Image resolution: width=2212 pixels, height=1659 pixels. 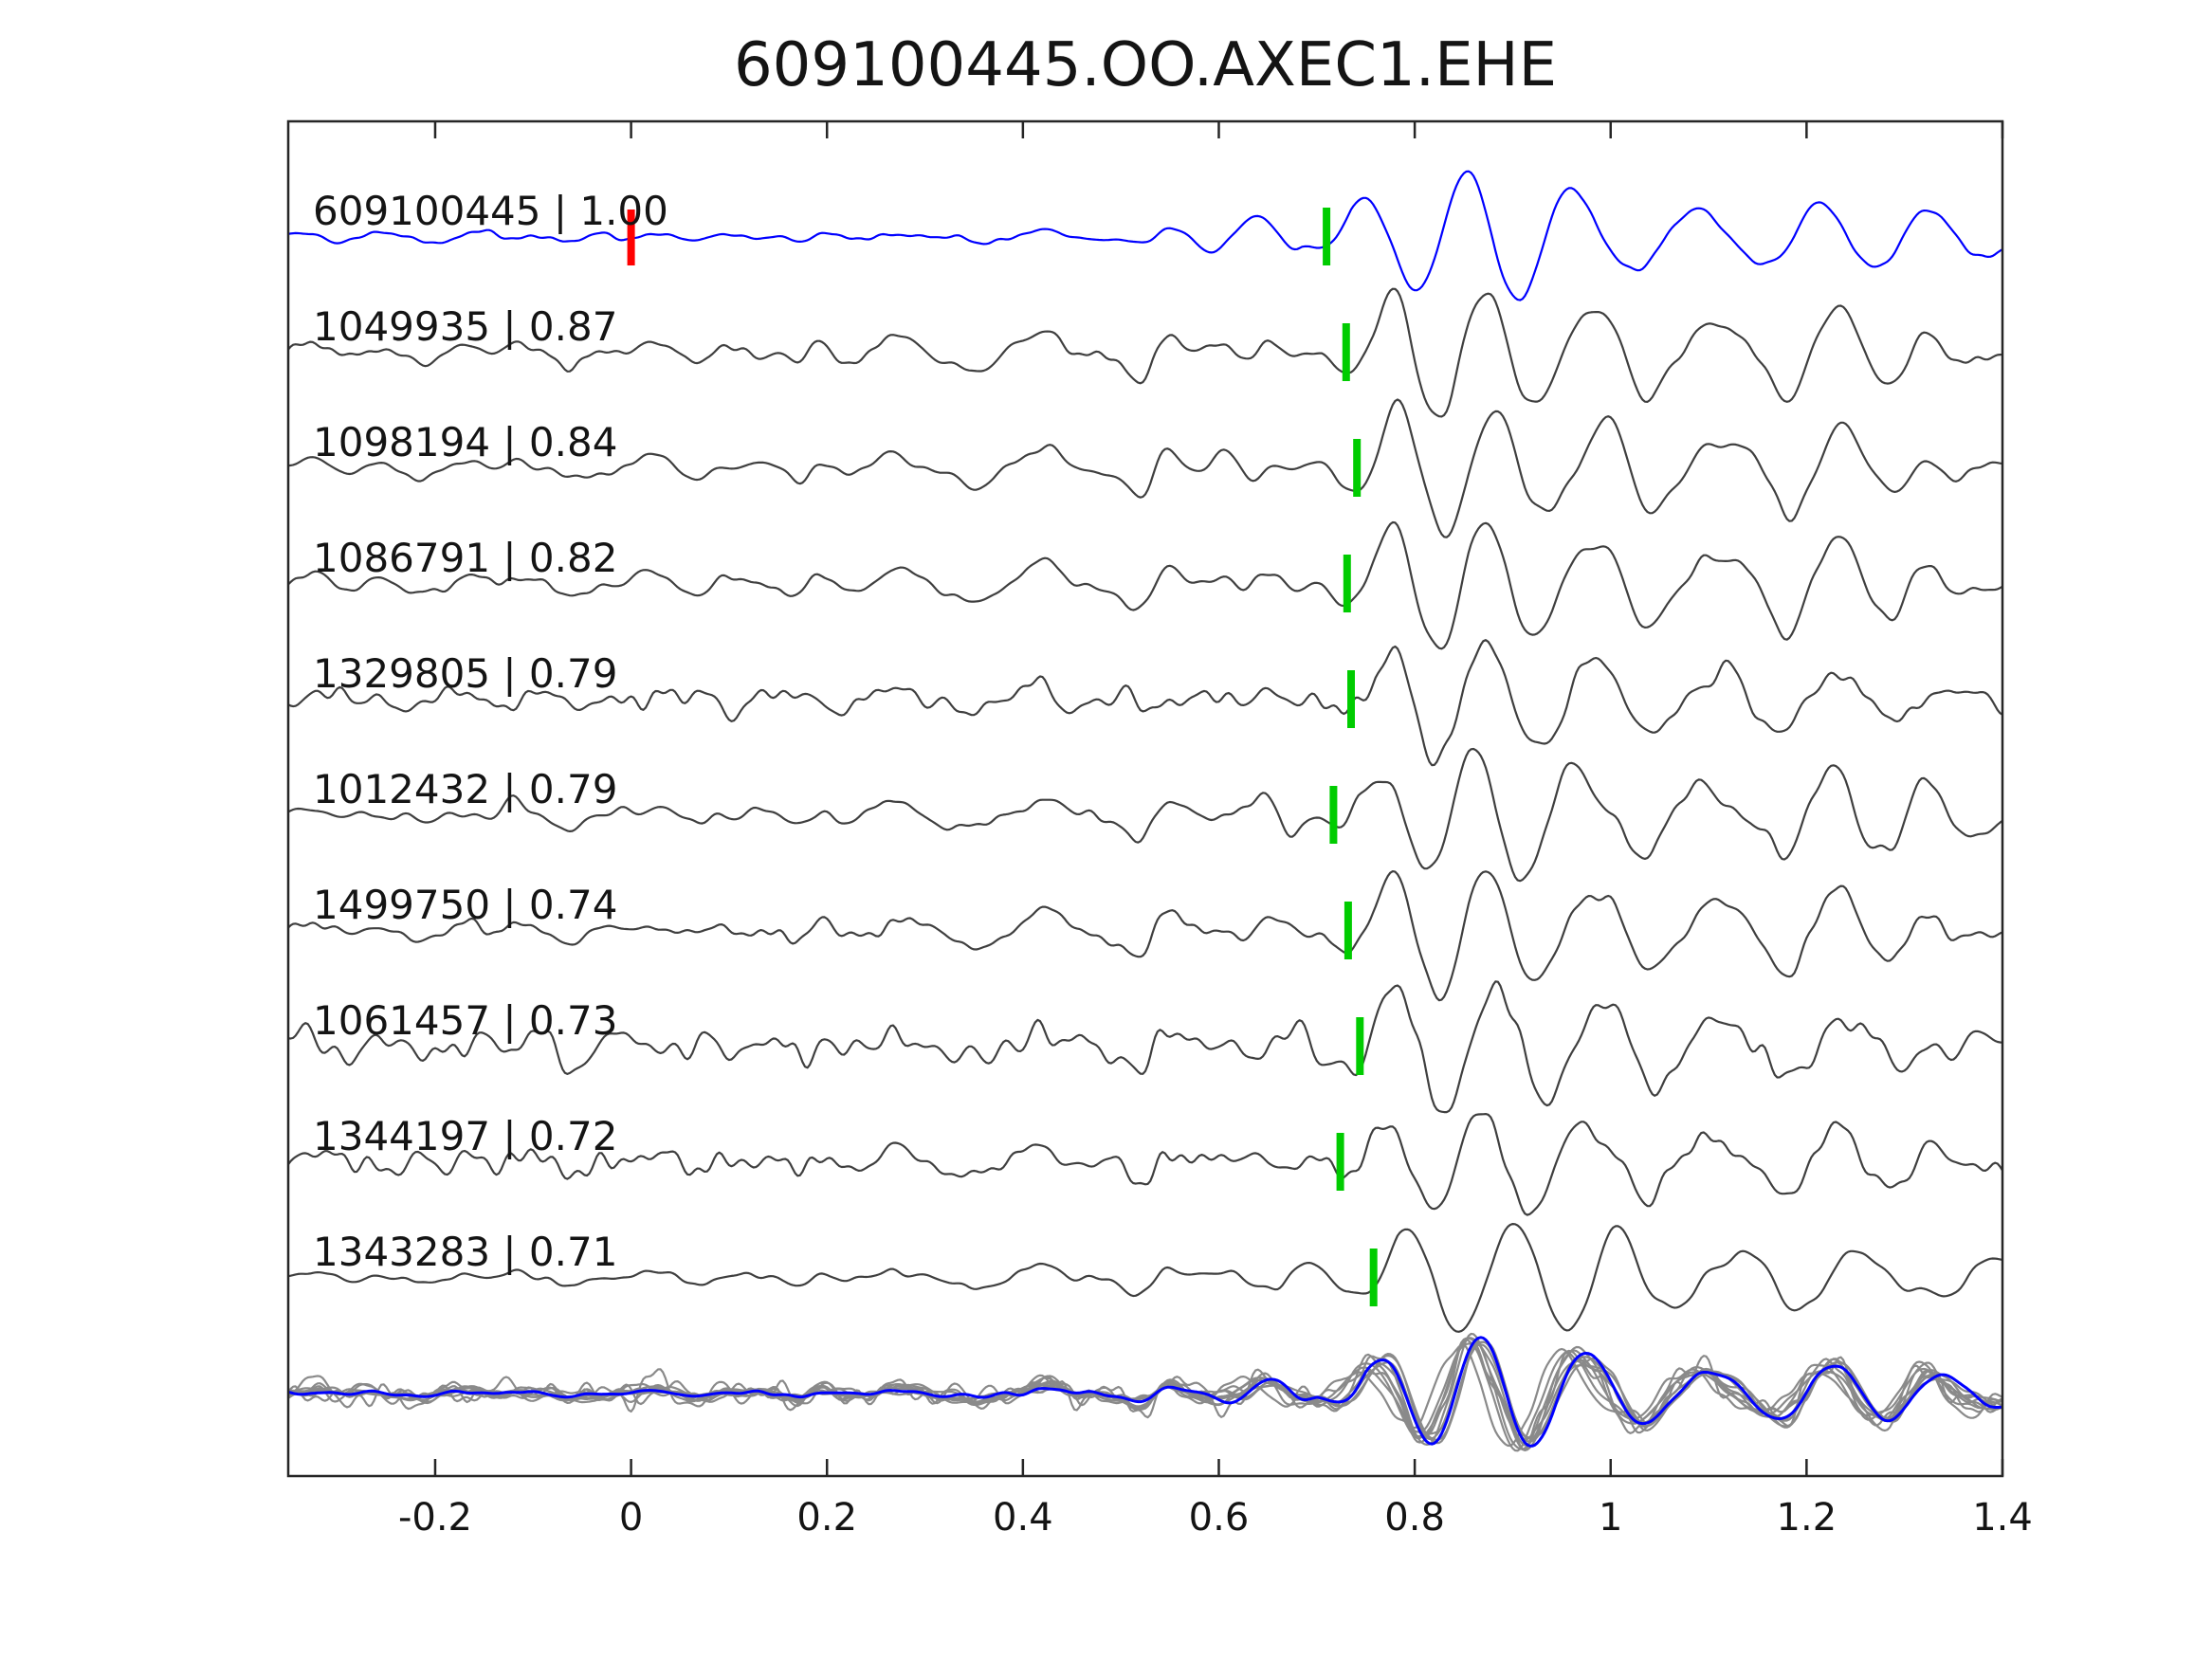 I want to click on x-tick-label: 0.8, so click(x=1414, y=1518).